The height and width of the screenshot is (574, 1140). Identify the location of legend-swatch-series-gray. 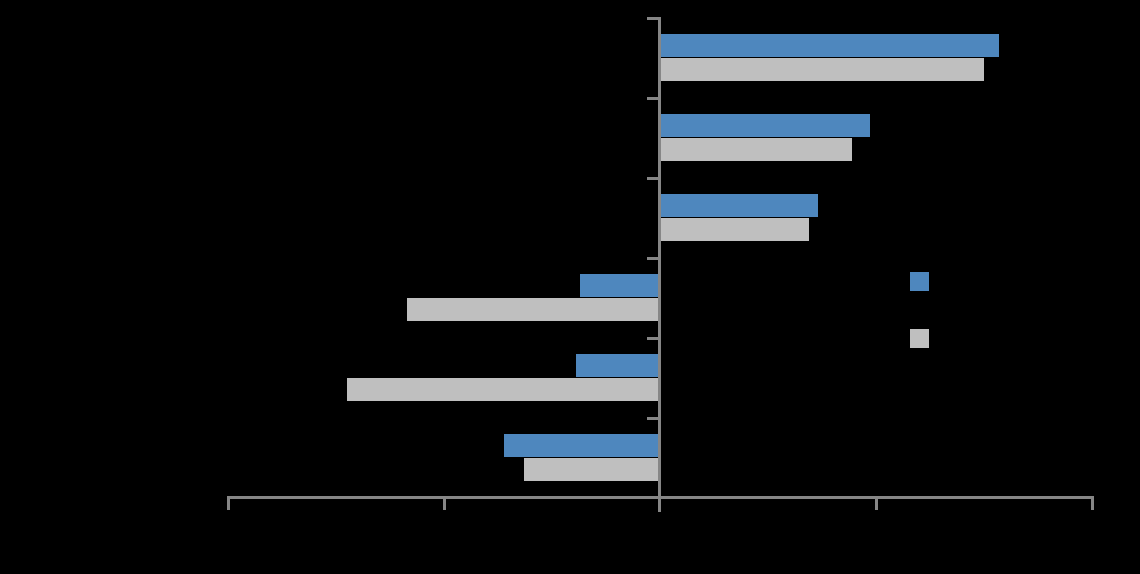
(919, 338).